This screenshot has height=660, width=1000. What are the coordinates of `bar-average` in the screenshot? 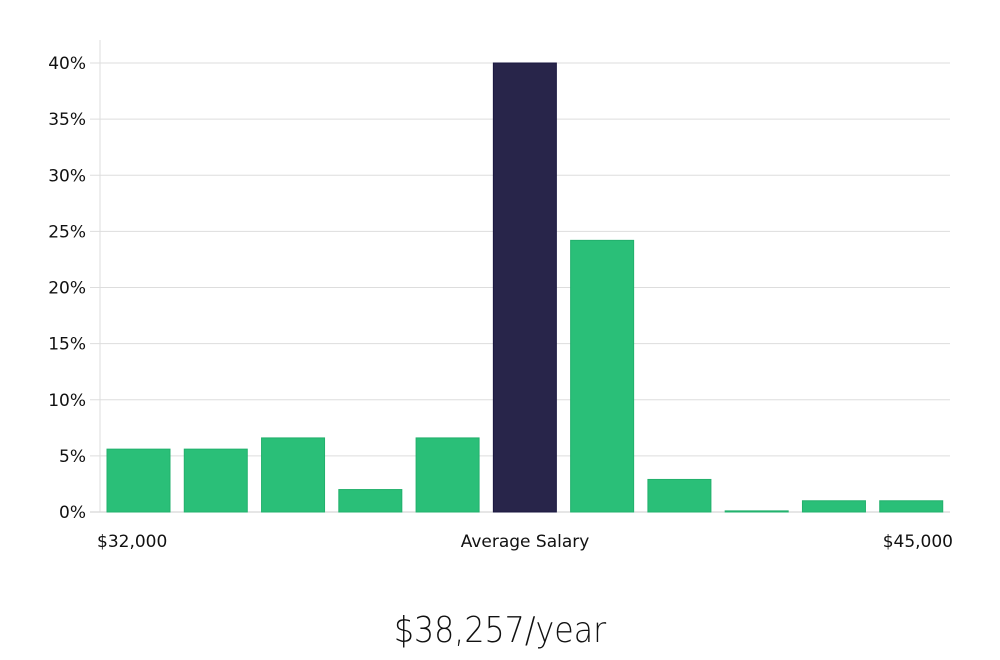 It's located at (524, 287).